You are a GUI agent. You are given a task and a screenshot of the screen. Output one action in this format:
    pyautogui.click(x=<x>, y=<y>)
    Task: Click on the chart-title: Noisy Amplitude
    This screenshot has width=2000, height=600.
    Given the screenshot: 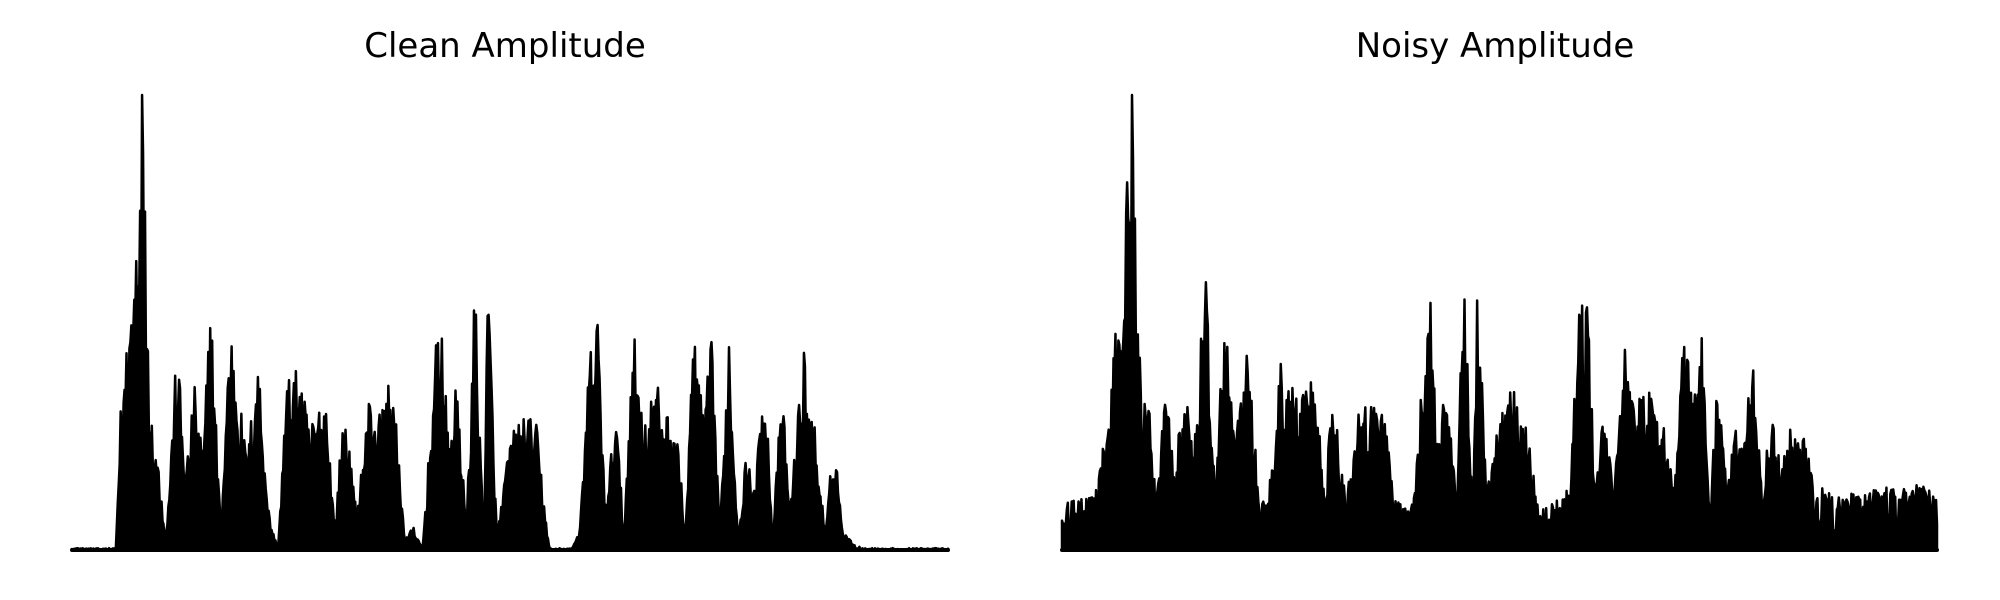 What is the action you would take?
    pyautogui.click(x=1495, y=46)
    